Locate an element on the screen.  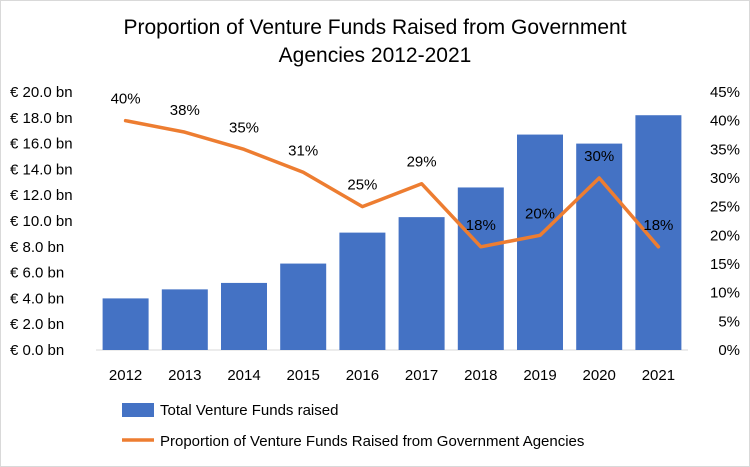
x-tick-label: 2016 is located at coordinates (362, 375).